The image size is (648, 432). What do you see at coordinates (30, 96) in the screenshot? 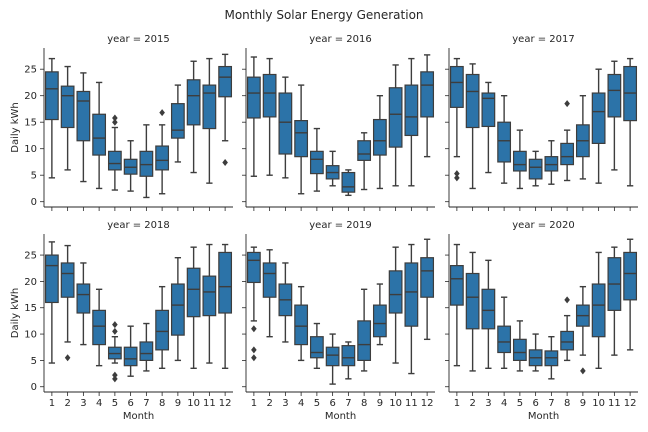
I see `y-tick-label: 20` at bounding box center [30, 96].